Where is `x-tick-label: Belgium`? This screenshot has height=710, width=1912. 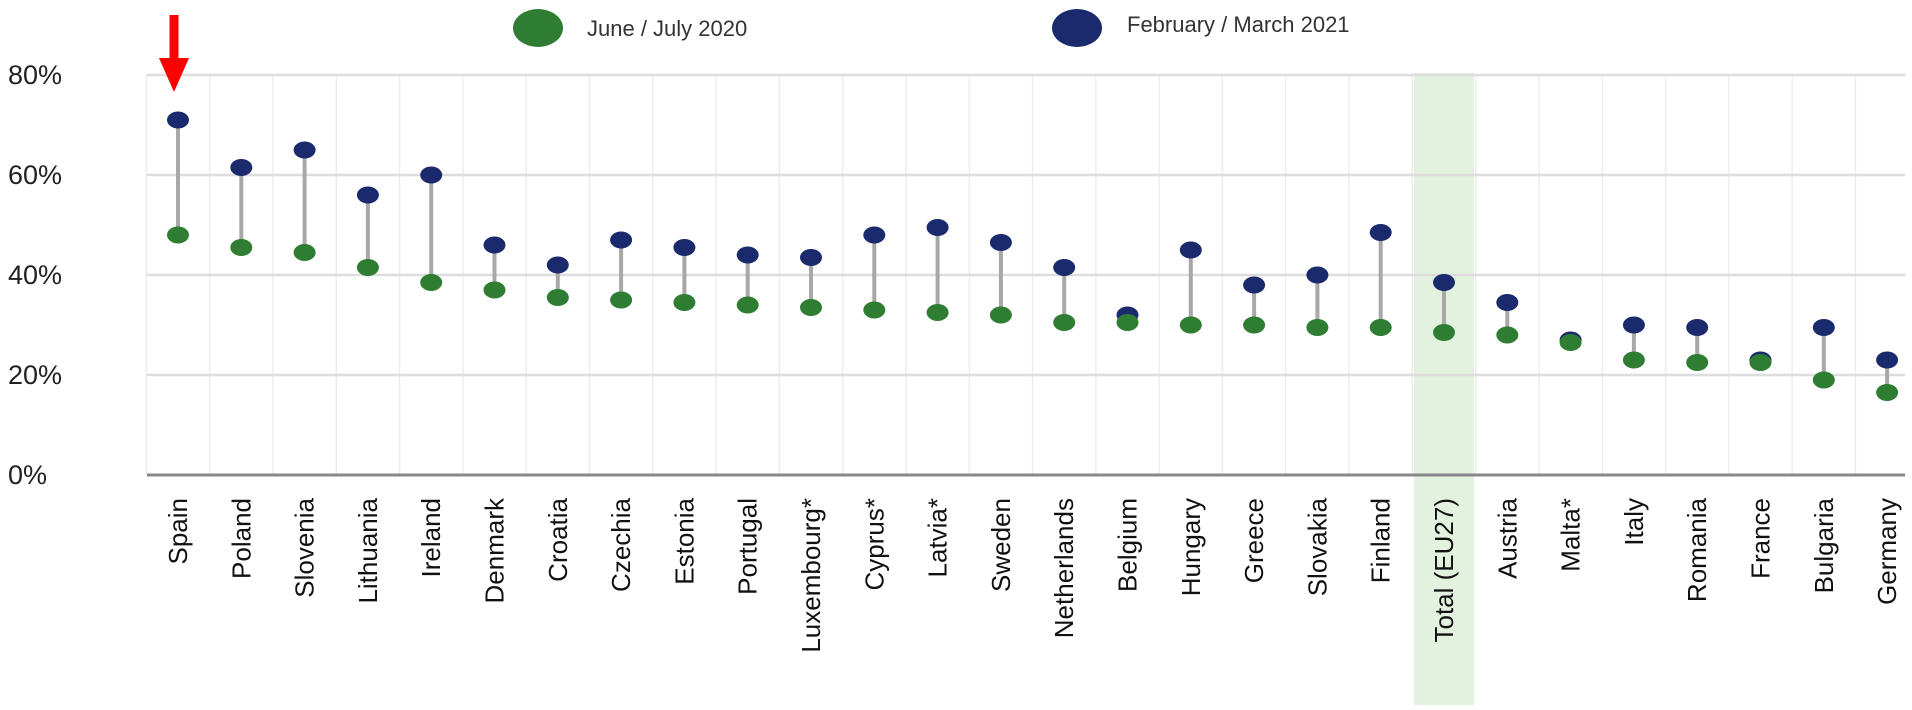 x-tick-label: Belgium is located at coordinates (1128, 545).